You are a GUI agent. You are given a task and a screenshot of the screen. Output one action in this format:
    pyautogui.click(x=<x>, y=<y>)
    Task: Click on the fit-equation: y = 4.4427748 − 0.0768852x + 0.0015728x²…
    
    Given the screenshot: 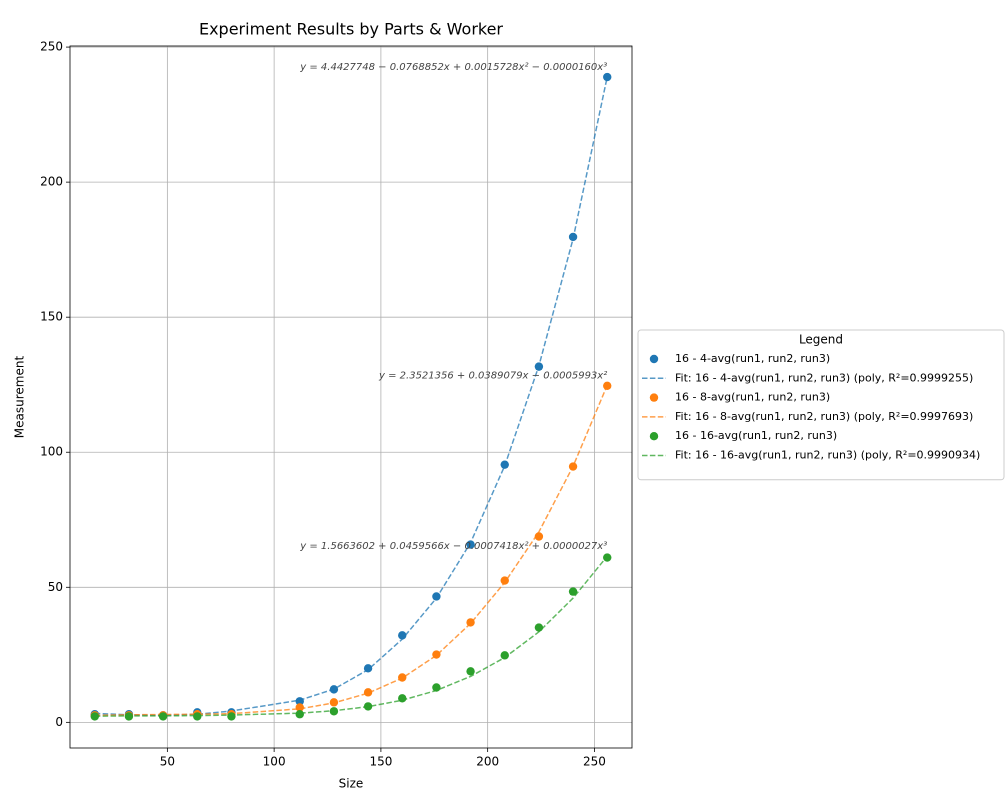 What is the action you would take?
    pyautogui.click(x=453, y=67)
    